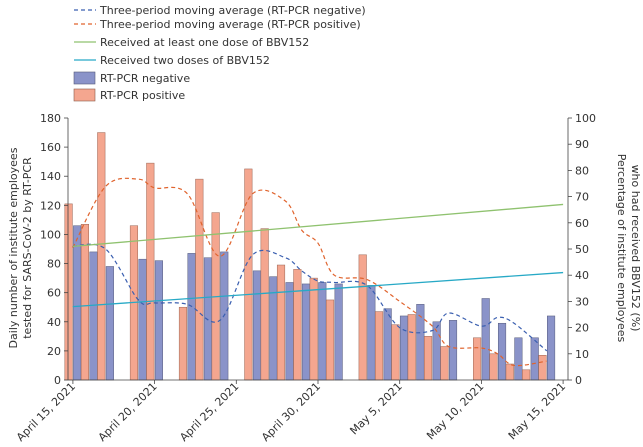 This screenshot has height=447, width=643. Describe the element at coordinates (585, 118) in the screenshot. I see `y-tick-label-right: 100` at that location.